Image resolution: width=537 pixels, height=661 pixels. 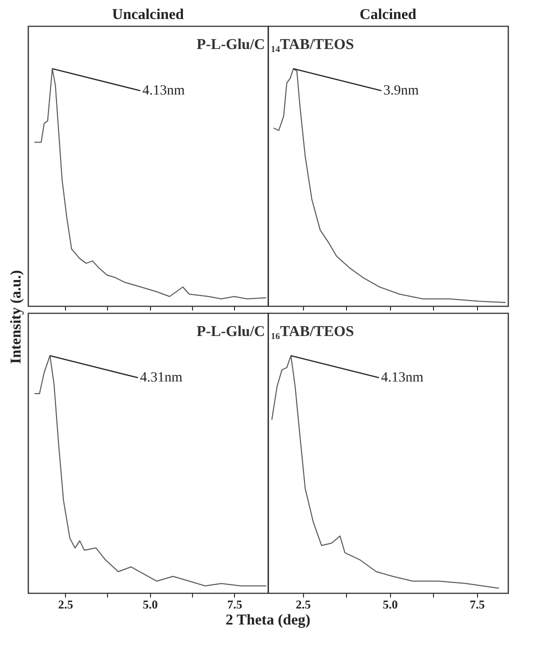 What do you see at coordinates (268, 620) in the screenshot?
I see `x-axis-title: 2 Theta (deg)` at bounding box center [268, 620].